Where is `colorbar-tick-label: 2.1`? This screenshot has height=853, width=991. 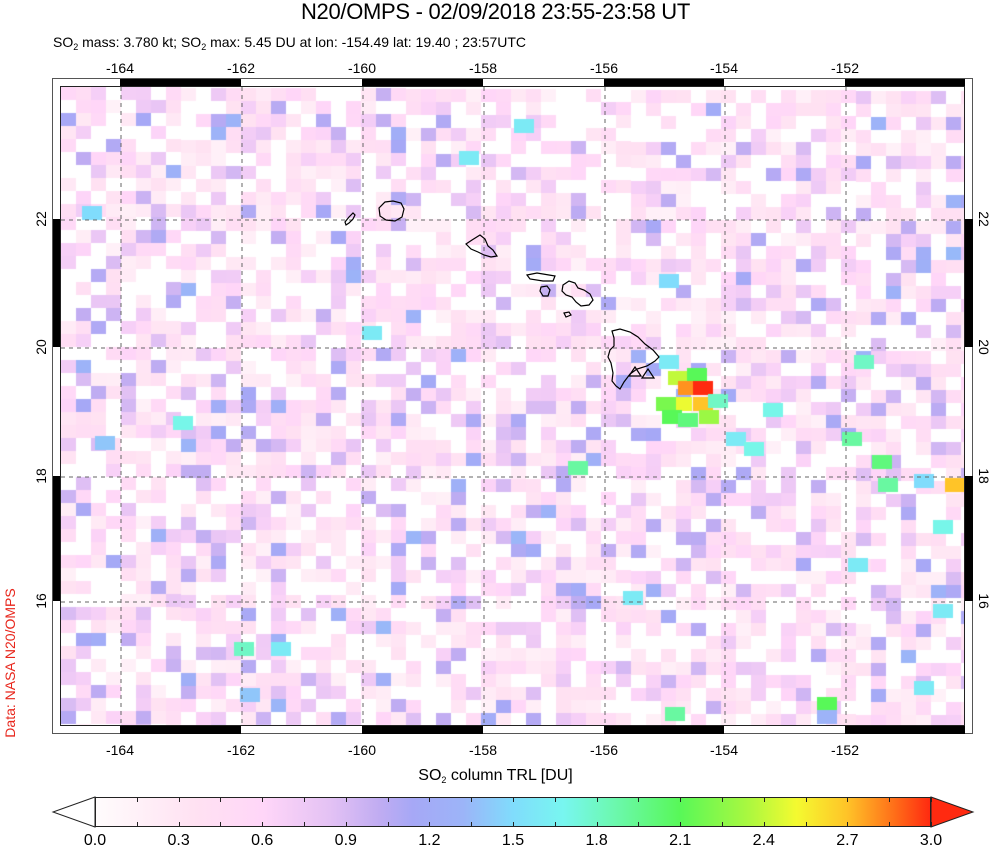 colorbar-tick-label: 2.1 is located at coordinates (680, 840).